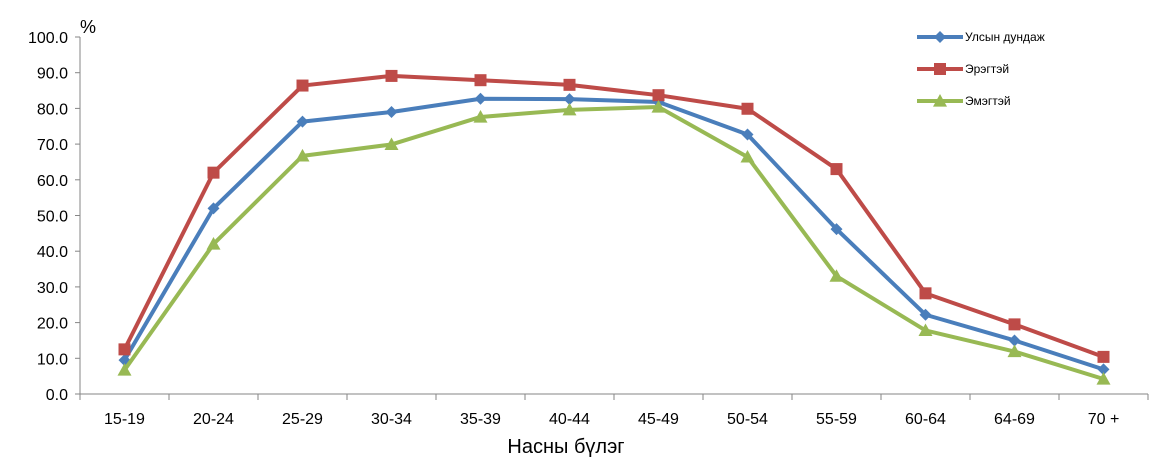  I want to click on x-tick-label: 45-49, so click(658, 419).